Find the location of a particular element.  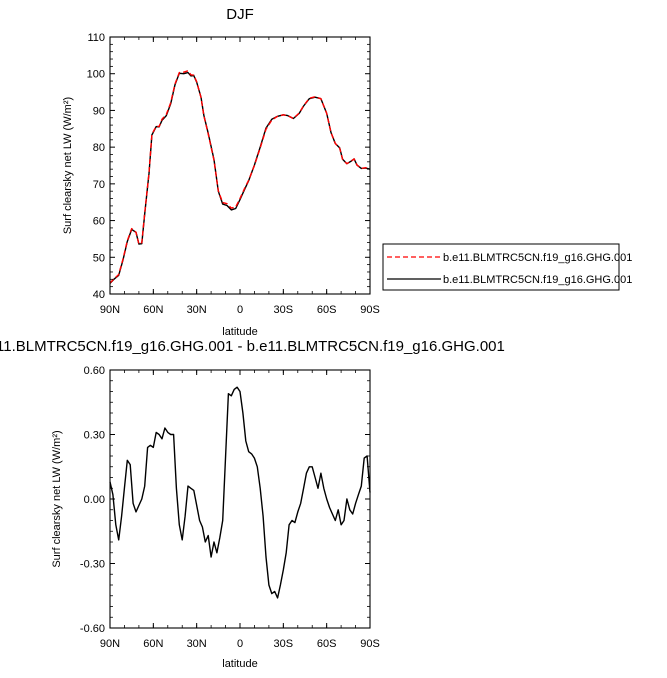

top-y-tick-label: 40 is located at coordinates (99, 295).